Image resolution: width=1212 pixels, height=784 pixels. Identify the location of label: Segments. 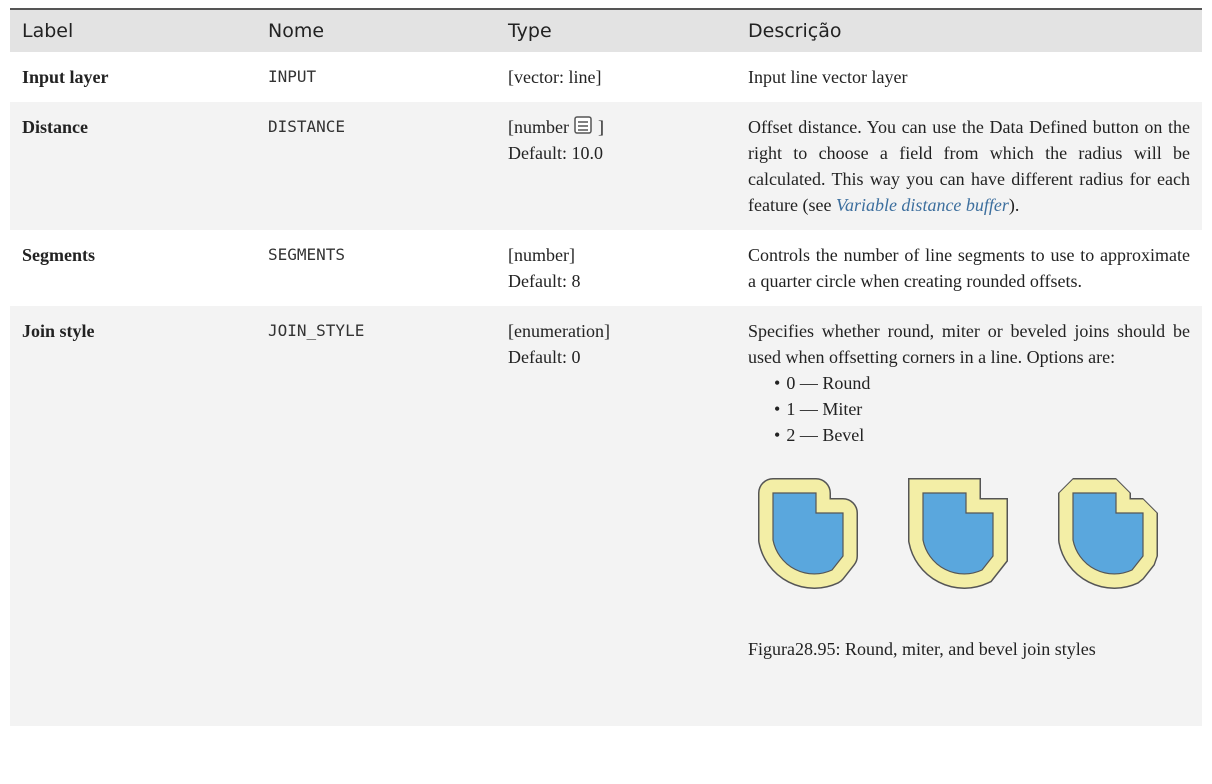
(58, 255).